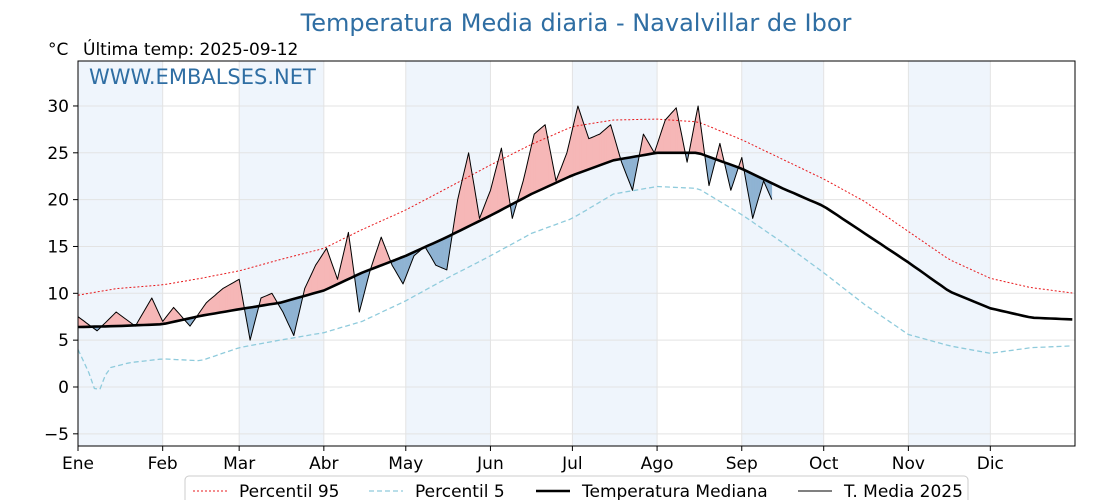 This screenshot has width=1120, height=500. I want to click on x-tick-label: Ago, so click(657, 464).